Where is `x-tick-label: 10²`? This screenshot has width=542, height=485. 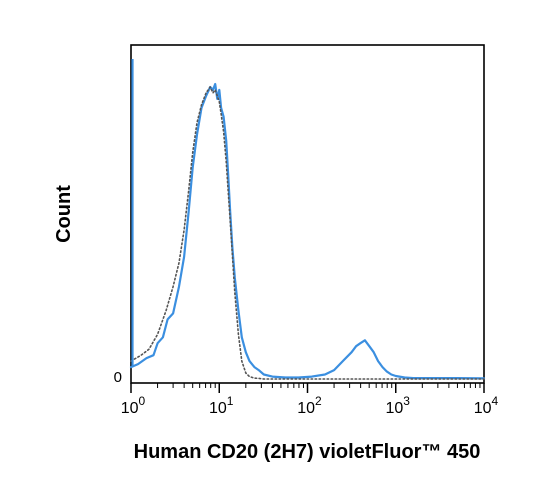
x-tick-label: 10² is located at coordinates (309, 405).